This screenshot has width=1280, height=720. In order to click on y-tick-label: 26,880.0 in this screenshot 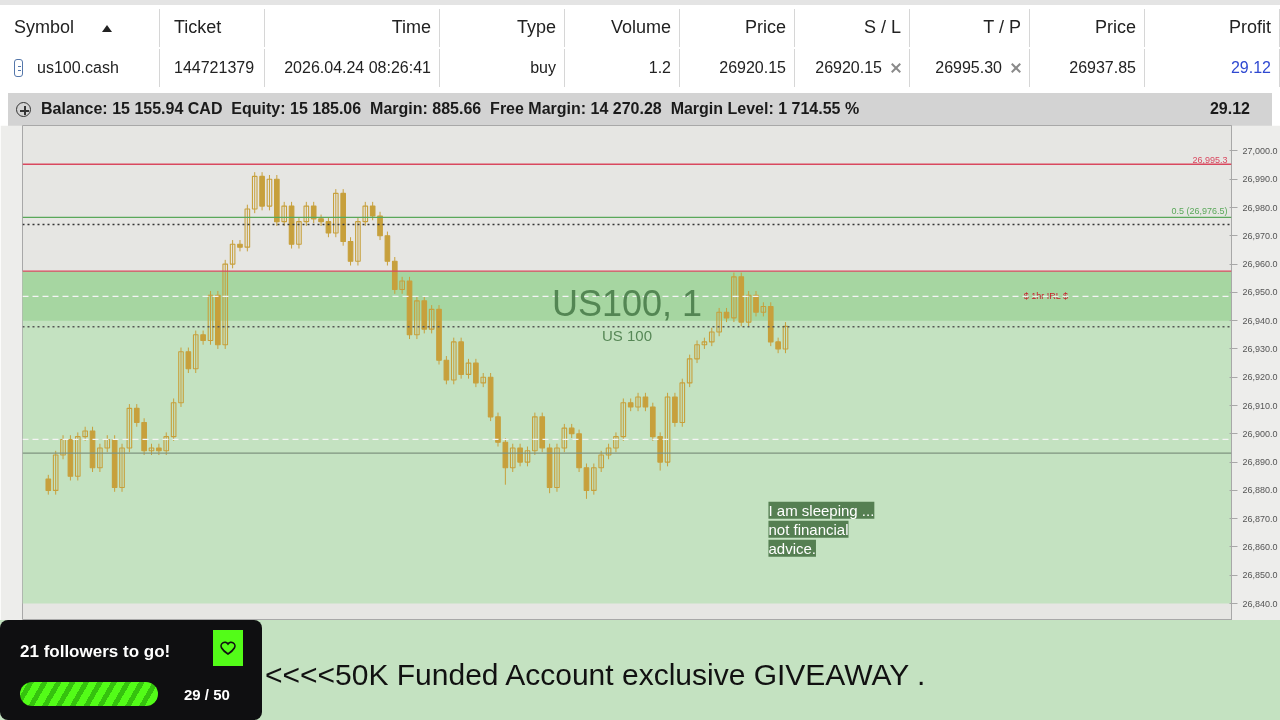, I will do `click(1260, 490)`.